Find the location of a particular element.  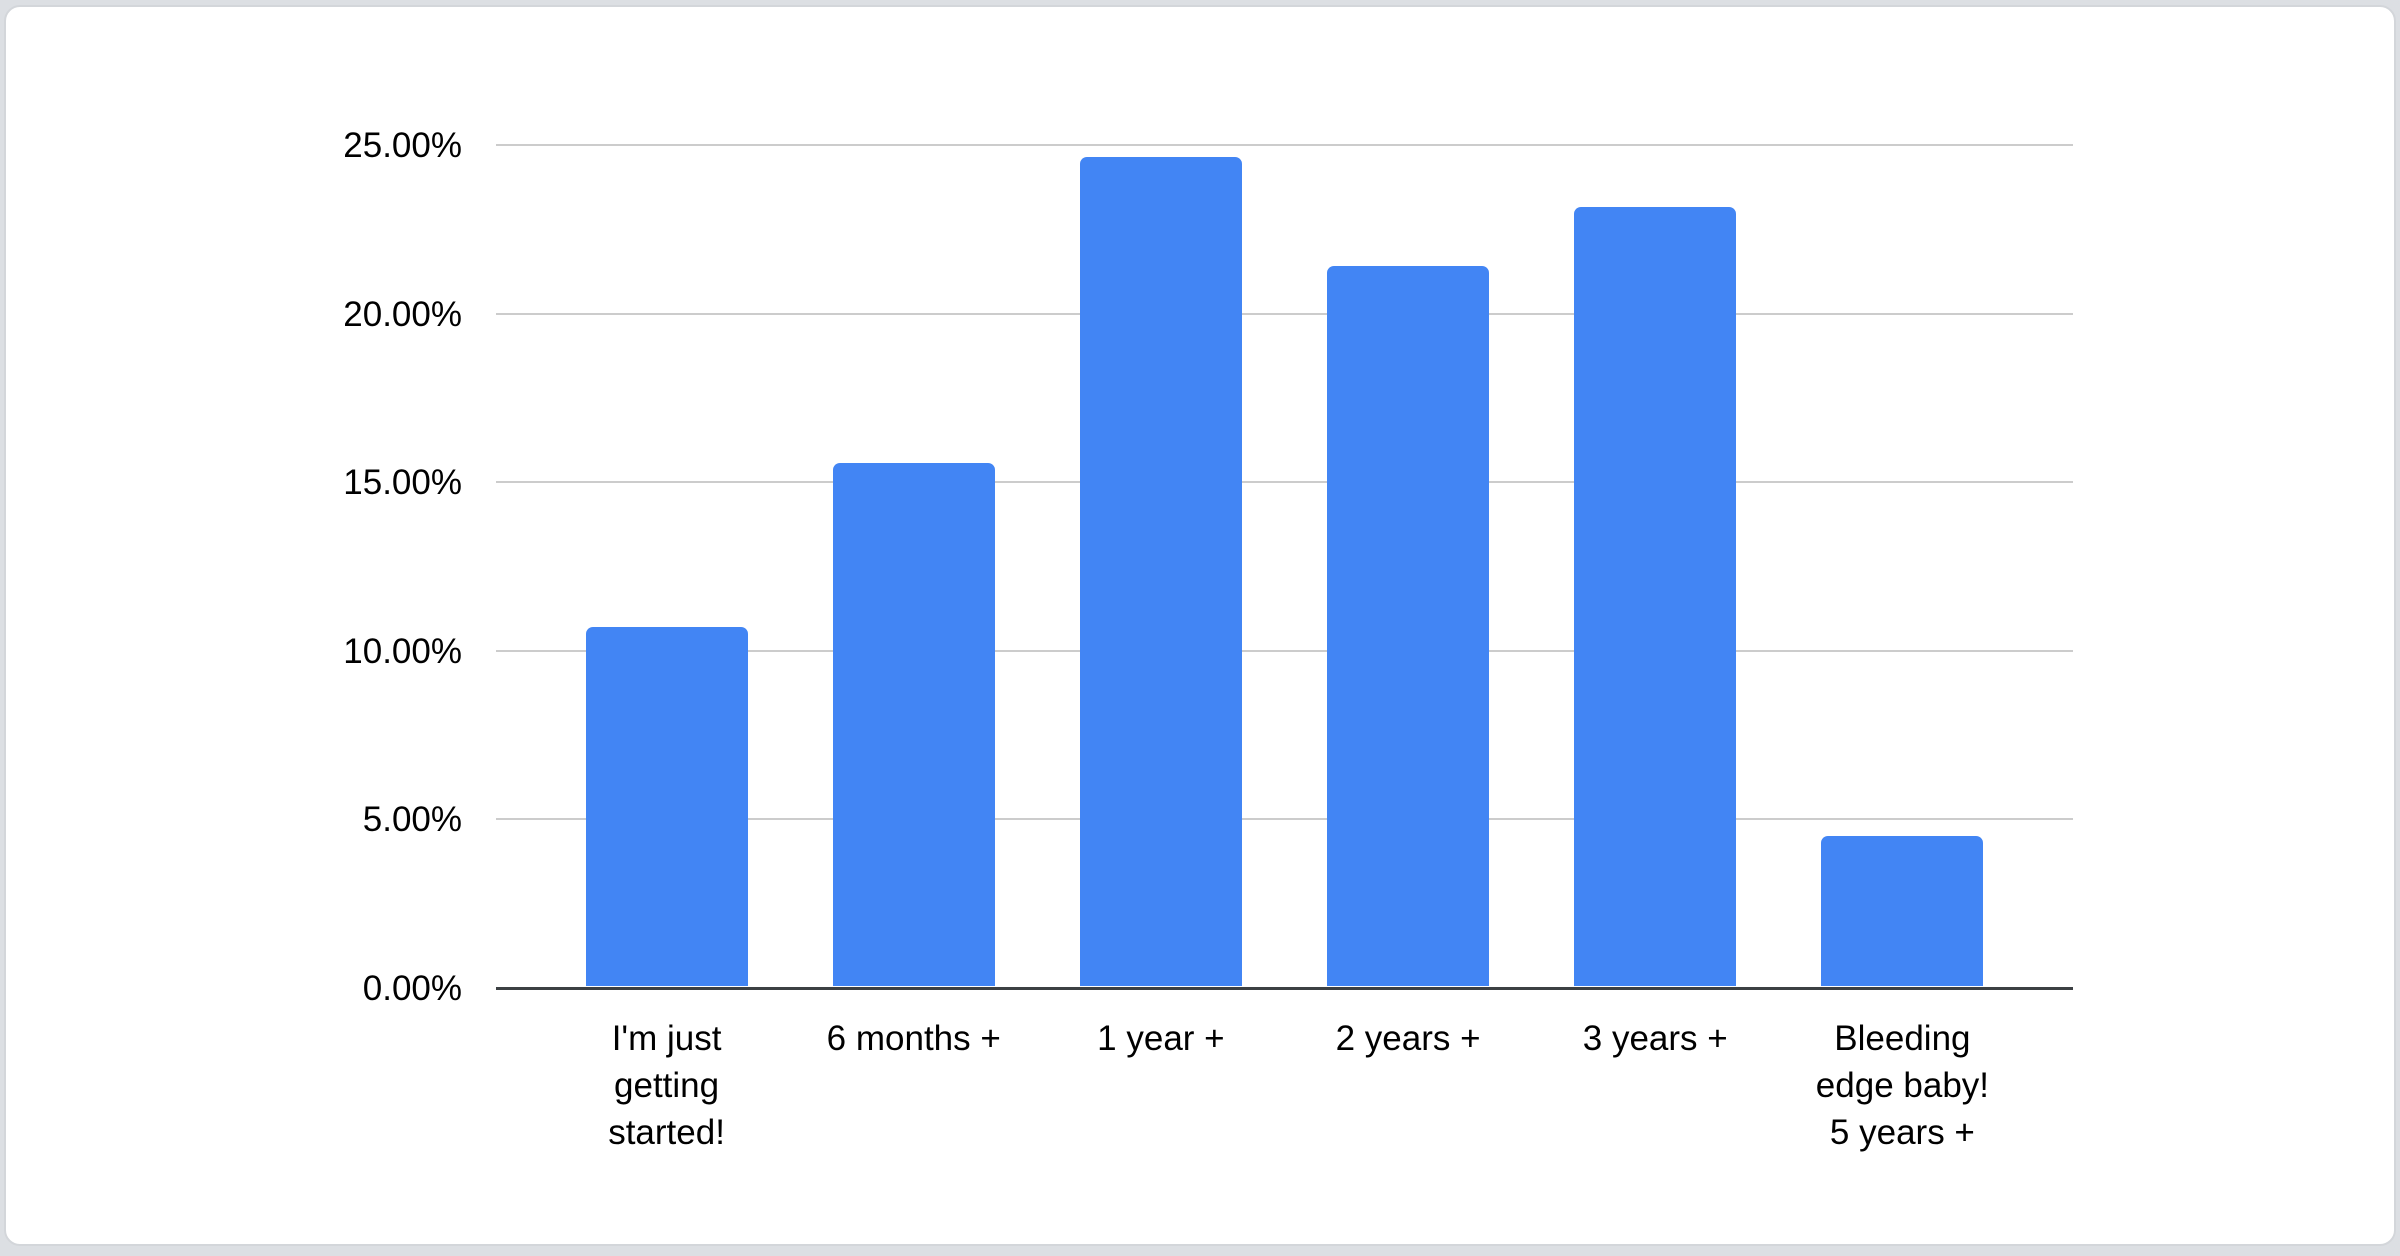

x-axis-label-line: 1 year + is located at coordinates (1161, 1038).